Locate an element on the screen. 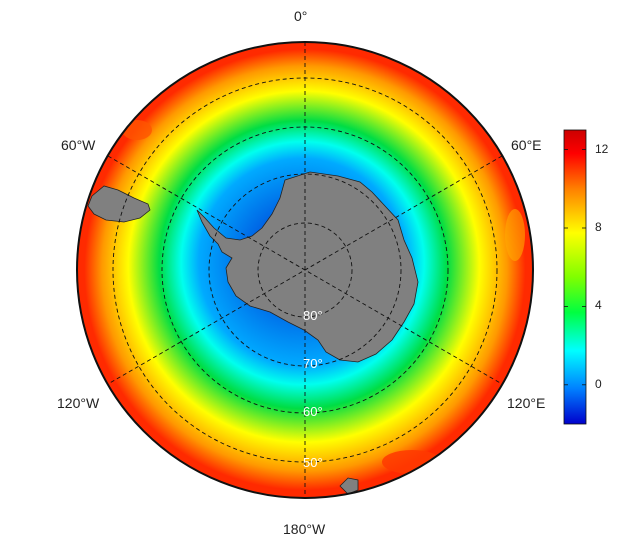  lon-label-60w: 60°W is located at coordinates (78, 145).